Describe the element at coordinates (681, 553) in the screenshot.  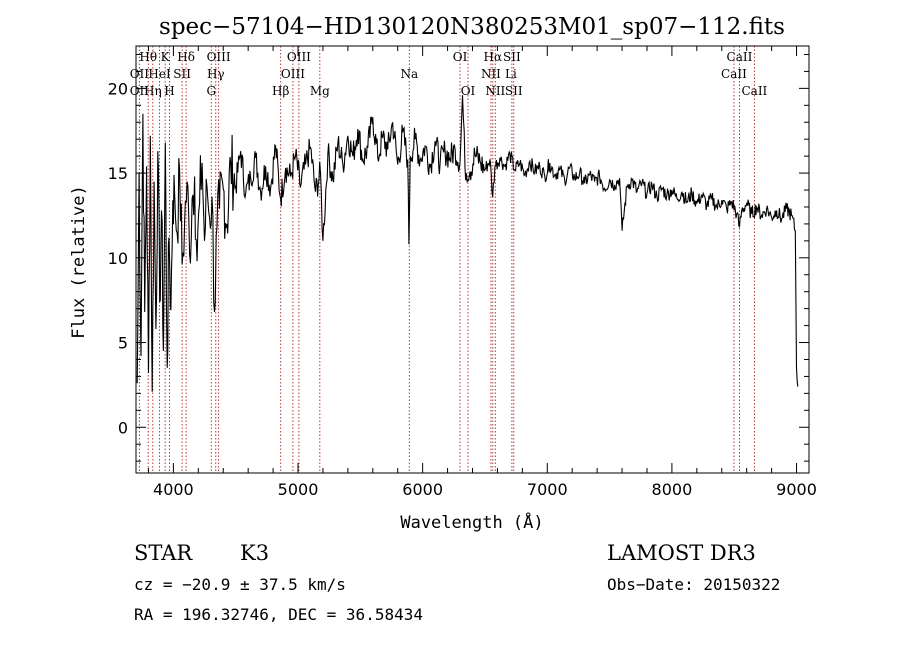
I see `survey-name: LAMOST DR3` at that location.